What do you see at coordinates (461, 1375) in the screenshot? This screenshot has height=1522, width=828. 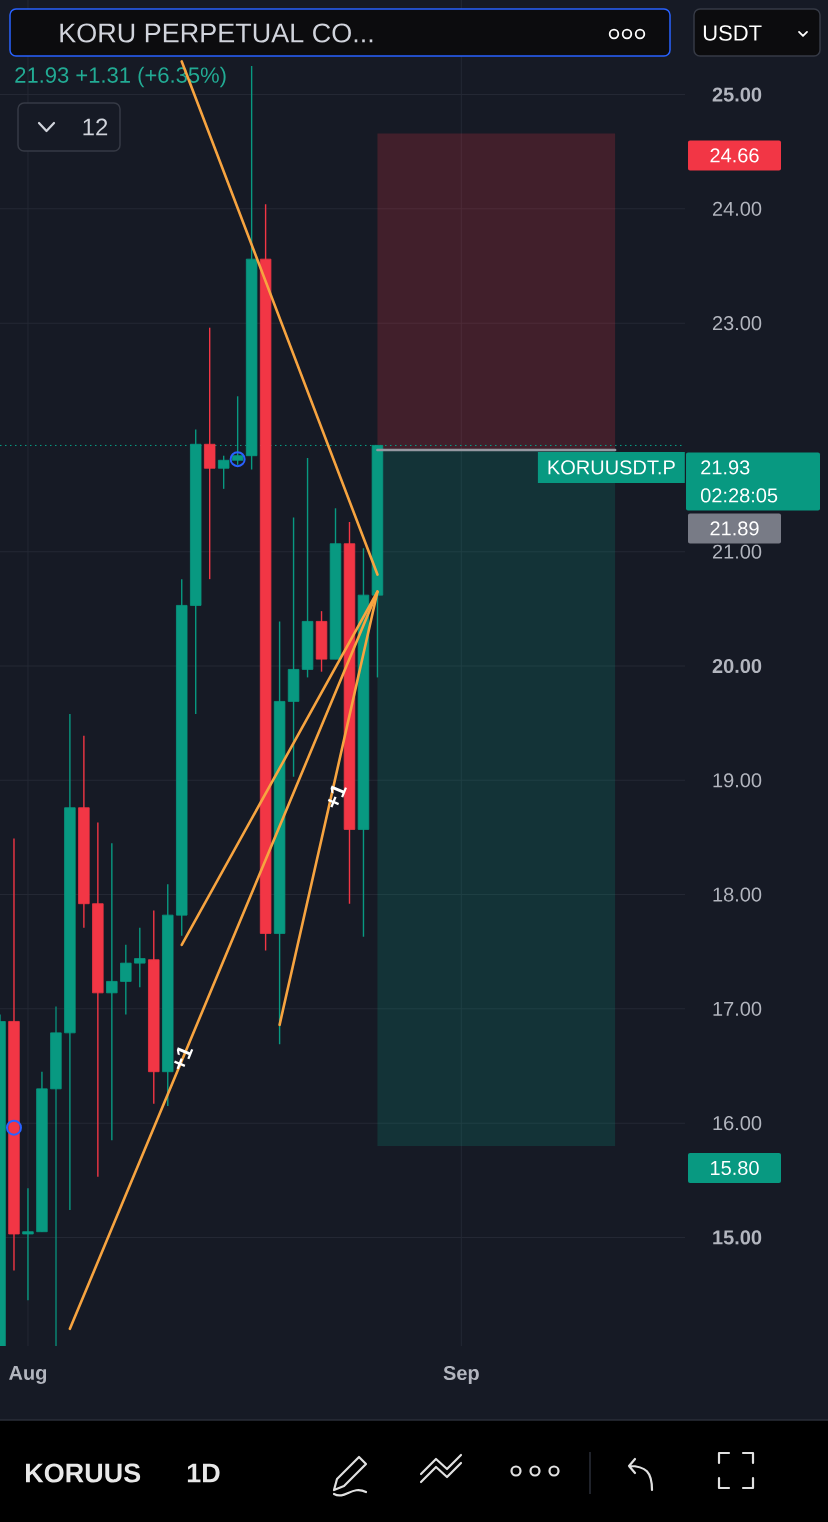 I see `x-tick-label: Sep` at bounding box center [461, 1375].